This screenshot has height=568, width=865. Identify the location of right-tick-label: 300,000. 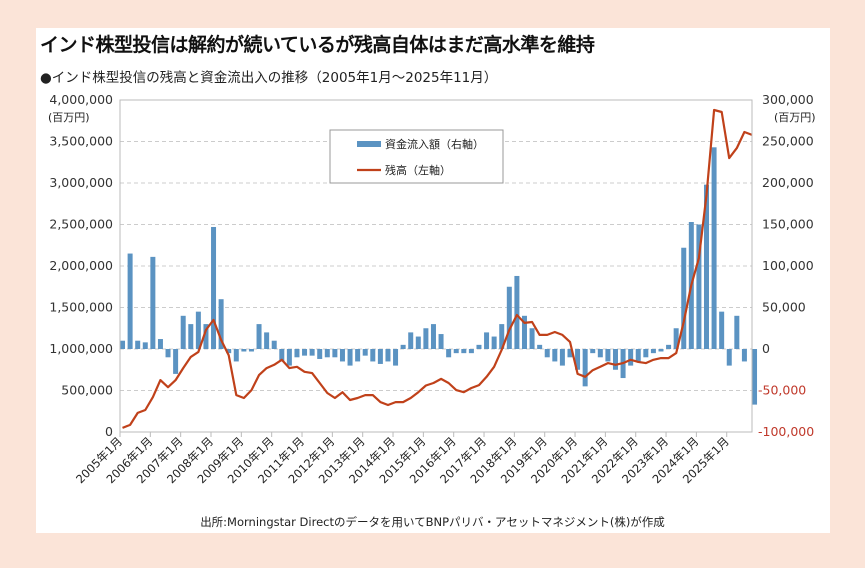
(788, 99).